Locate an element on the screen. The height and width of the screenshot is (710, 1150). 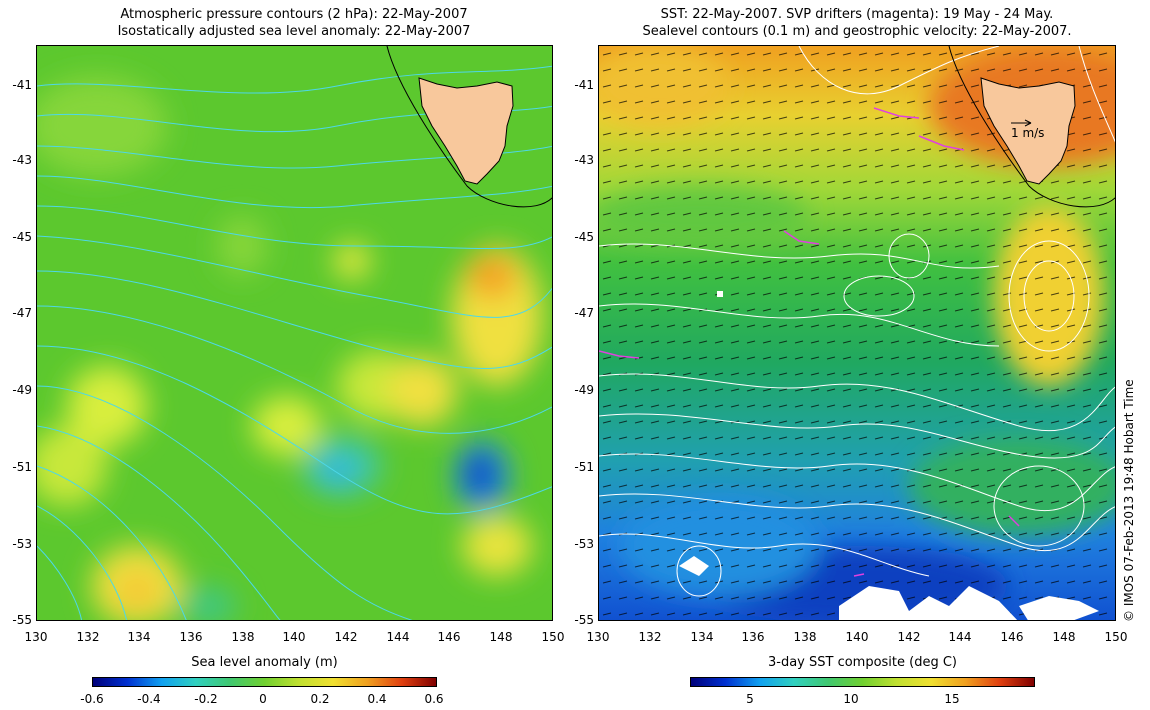
right-x-tick-label: 142 is located at coordinates (909, 637).